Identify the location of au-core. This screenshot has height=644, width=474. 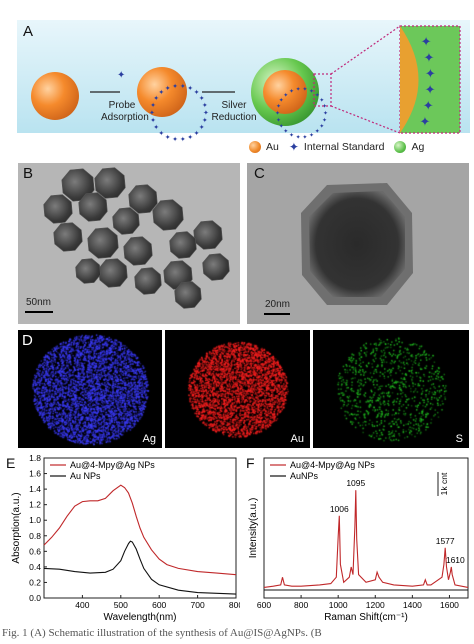
(285, 92).